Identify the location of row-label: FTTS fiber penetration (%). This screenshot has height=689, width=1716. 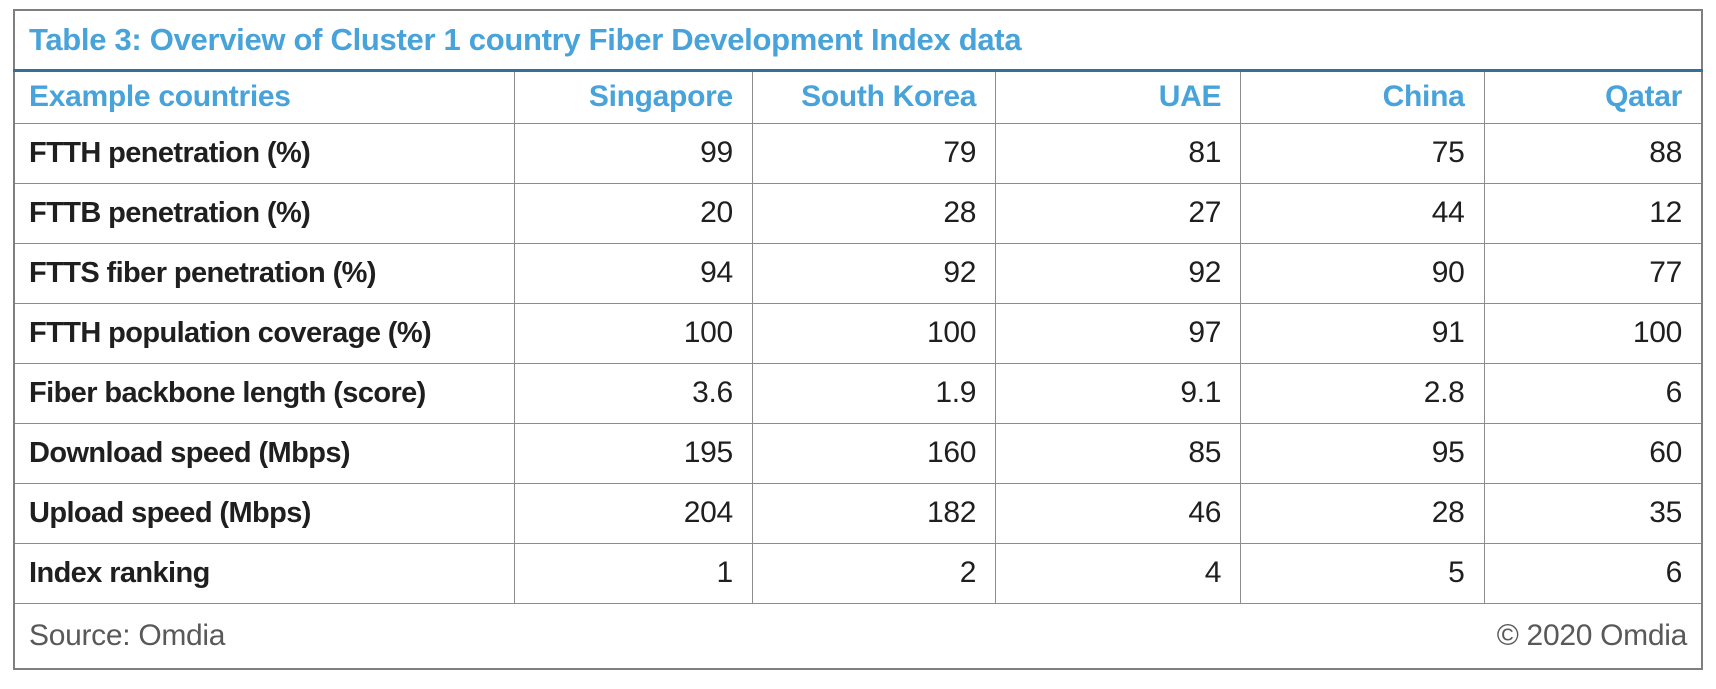
(264, 273).